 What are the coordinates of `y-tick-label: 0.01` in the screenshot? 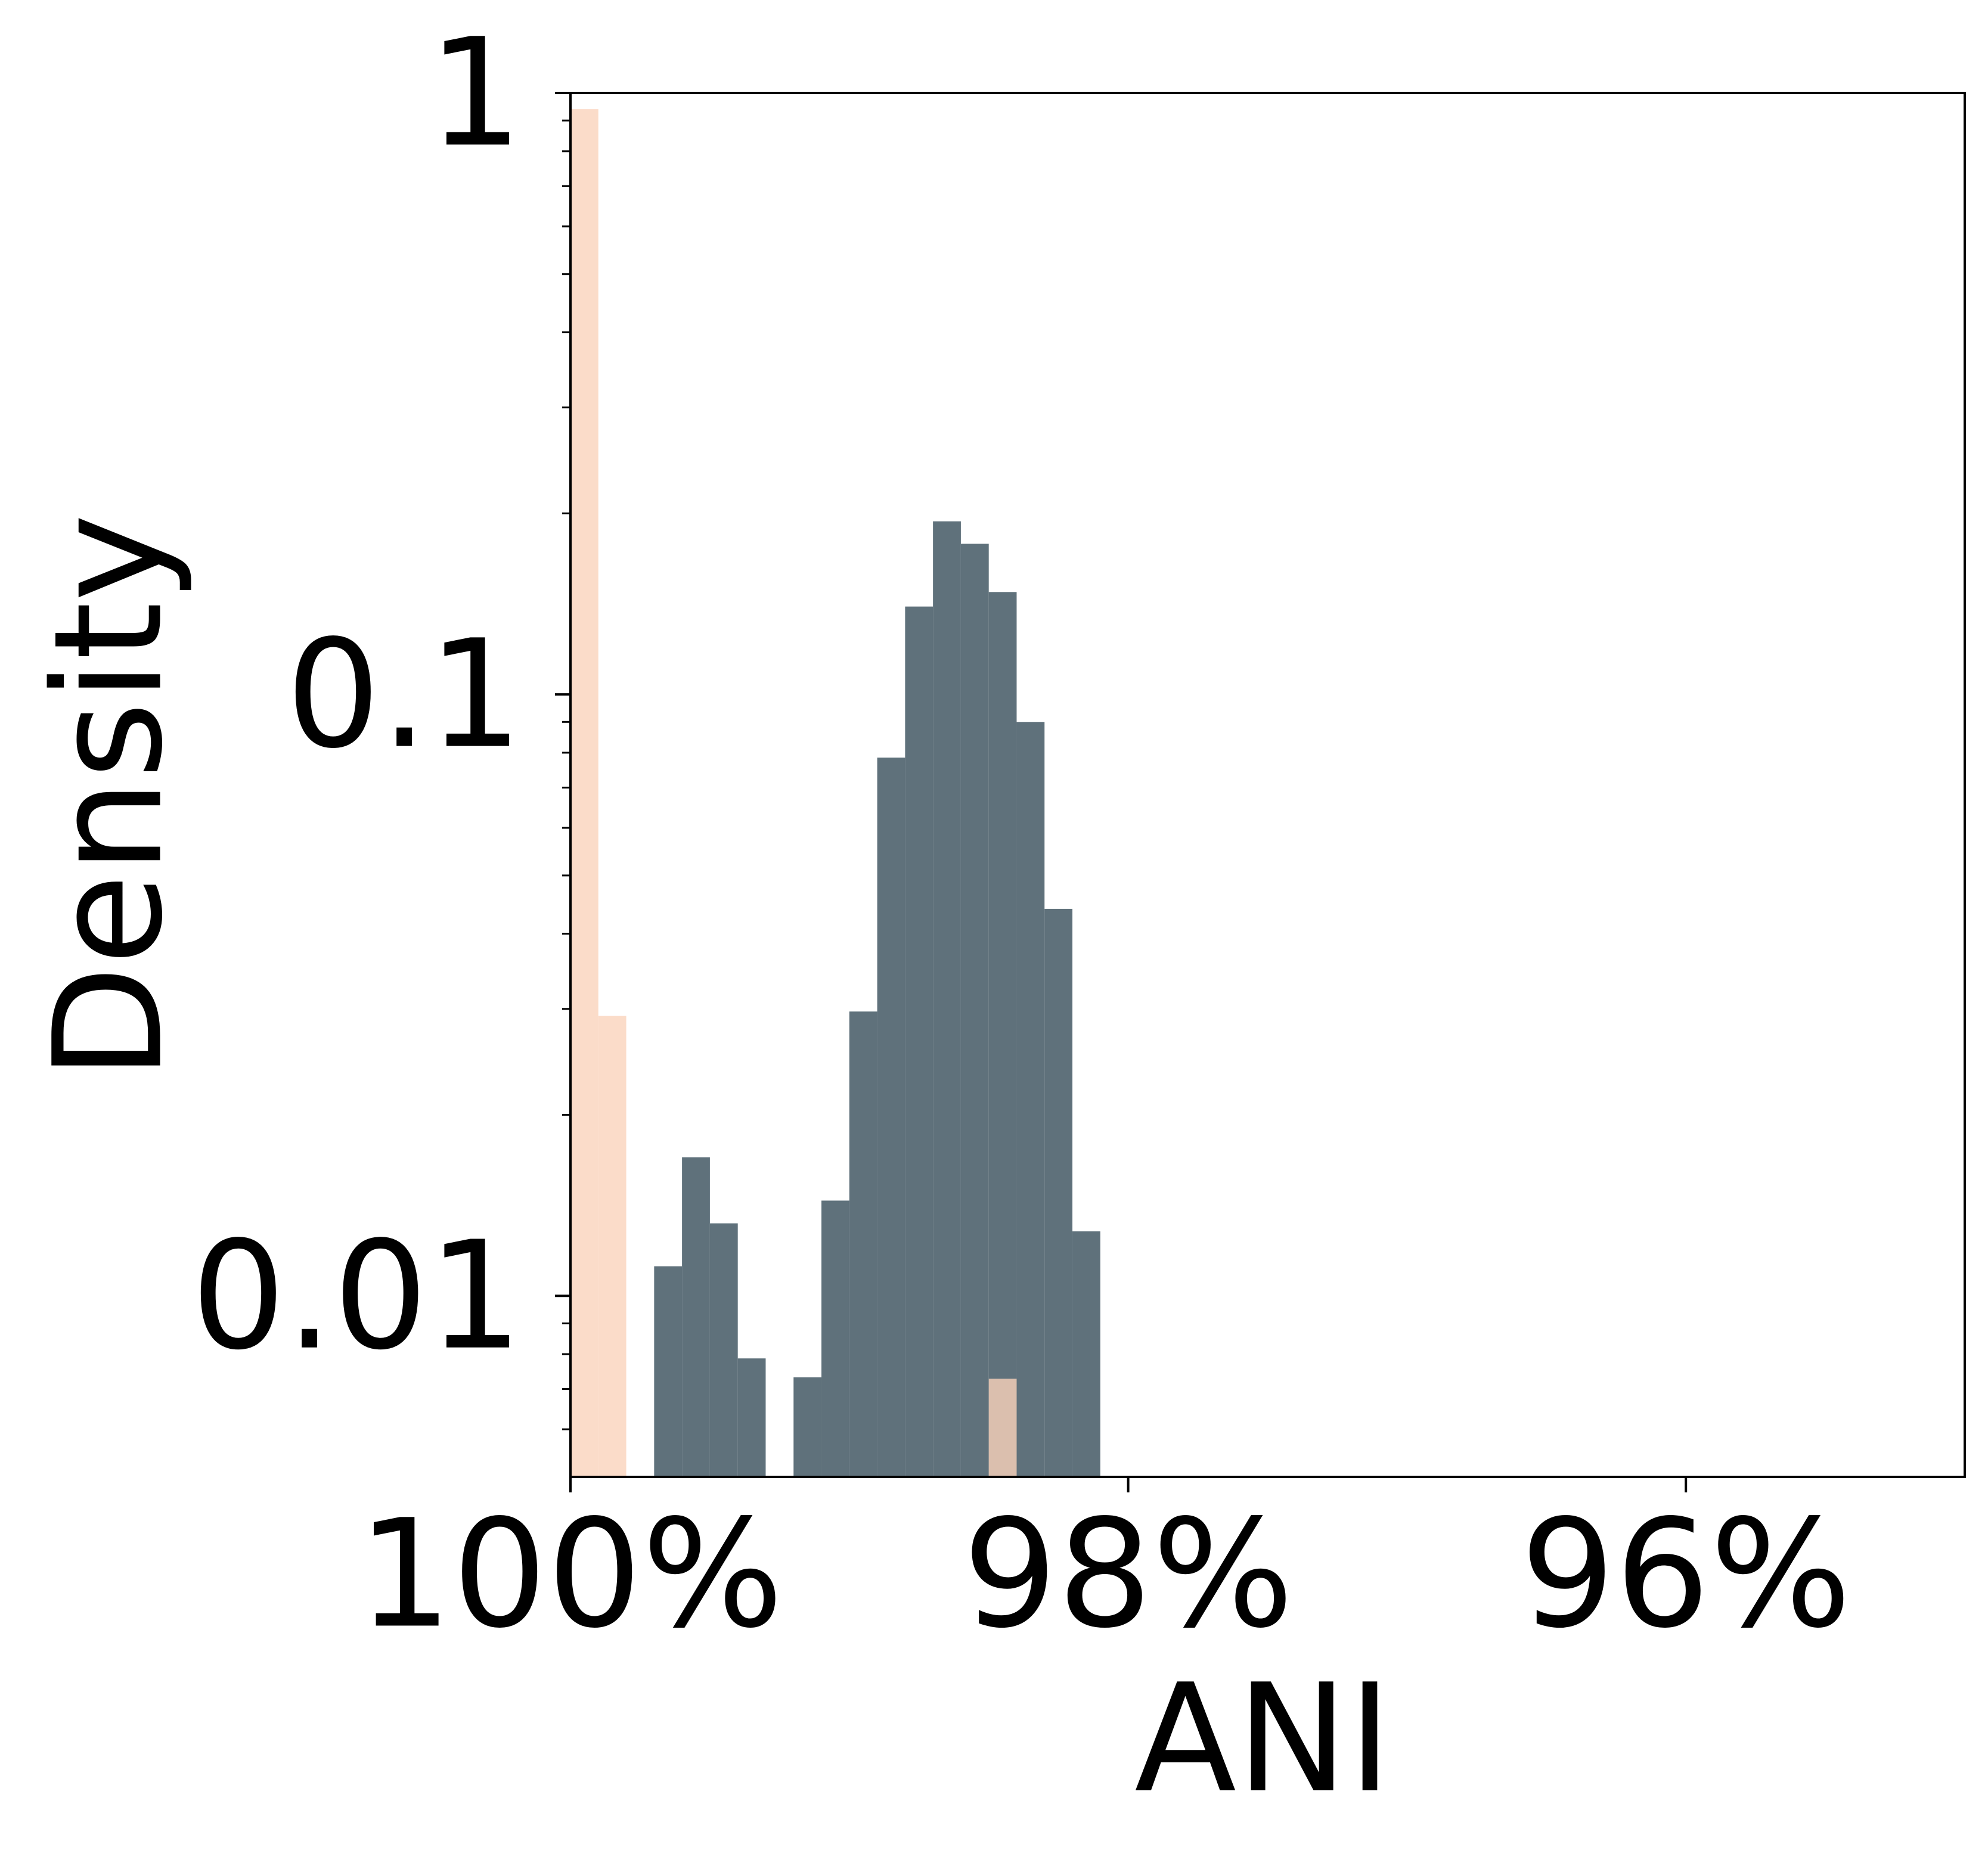 It's located at (357, 1296).